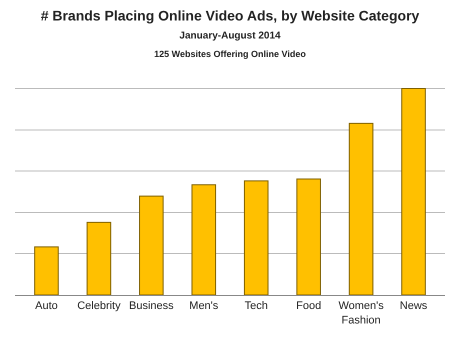 The height and width of the screenshot is (340, 460). What do you see at coordinates (151, 306) in the screenshot?
I see `x-tick-label: Business` at bounding box center [151, 306].